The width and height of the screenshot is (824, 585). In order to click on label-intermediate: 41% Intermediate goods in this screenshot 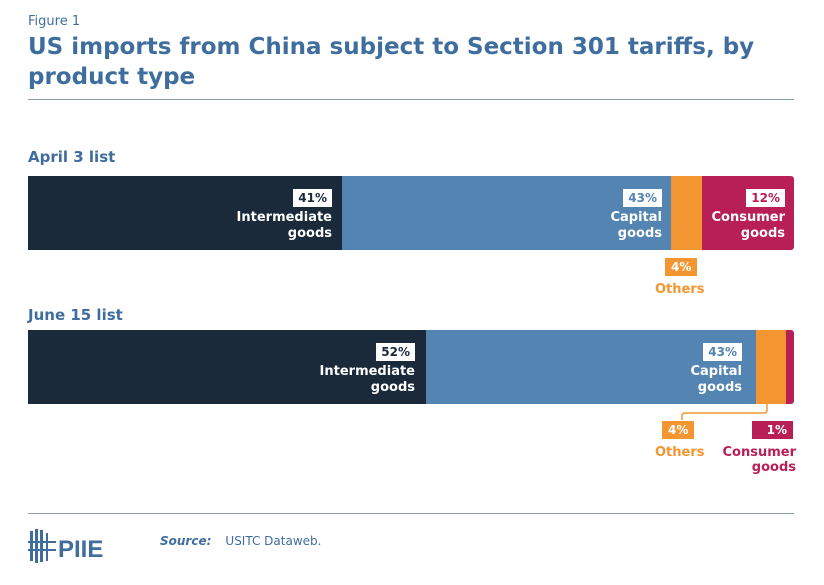, I will do `click(284, 215)`.